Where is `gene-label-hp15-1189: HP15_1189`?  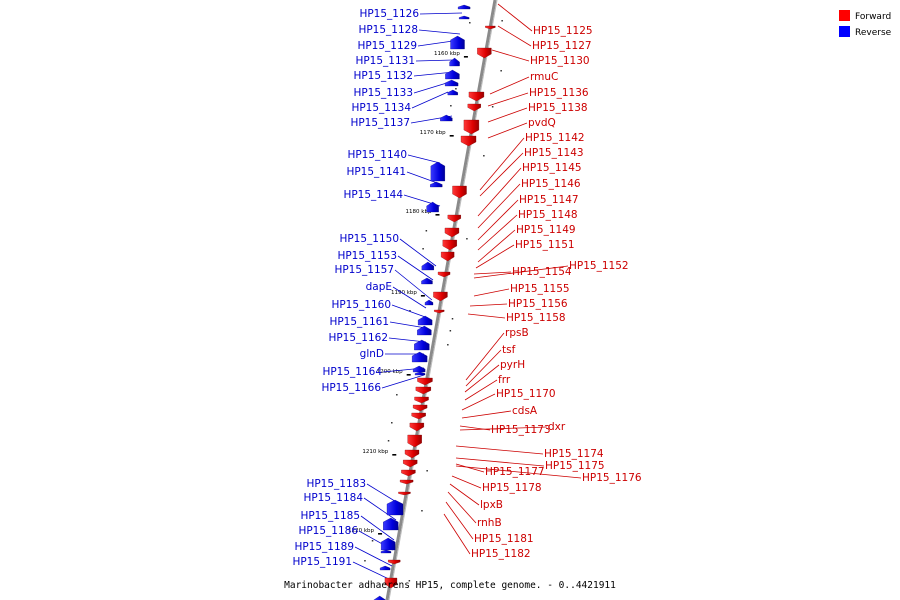
gene-label-hp15-1189: HP15_1189 is located at coordinates (324, 547).